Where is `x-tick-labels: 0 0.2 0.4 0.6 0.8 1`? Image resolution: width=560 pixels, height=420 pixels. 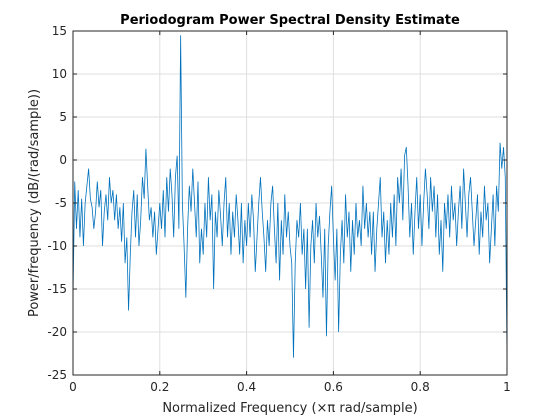
x-tick-labels: 0 0.2 0.4 0.6 0.8 1 is located at coordinates (290, 387).